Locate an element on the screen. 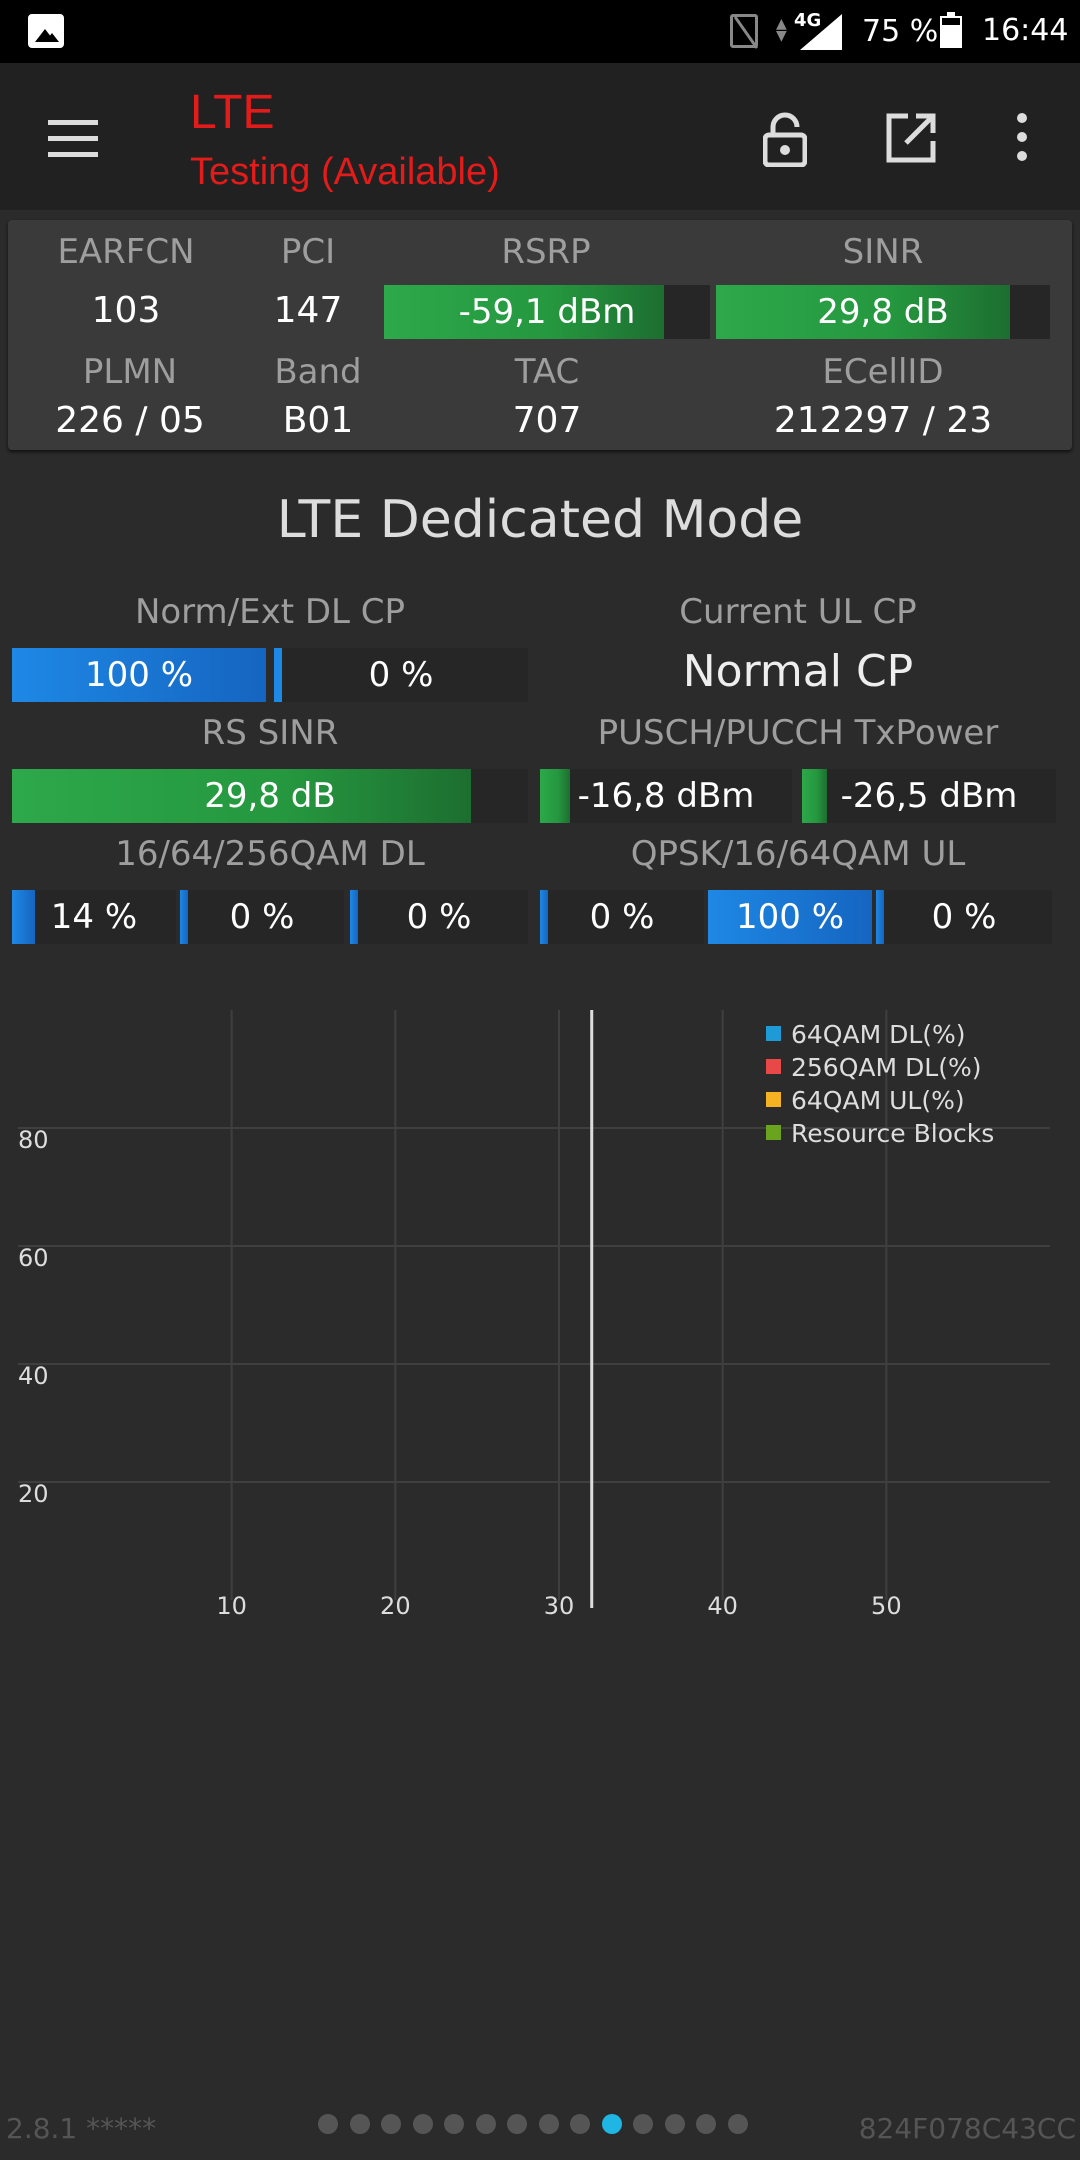 The width and height of the screenshot is (1080, 2160). ul-cp-label: Current UL CP is located at coordinates (798, 612).